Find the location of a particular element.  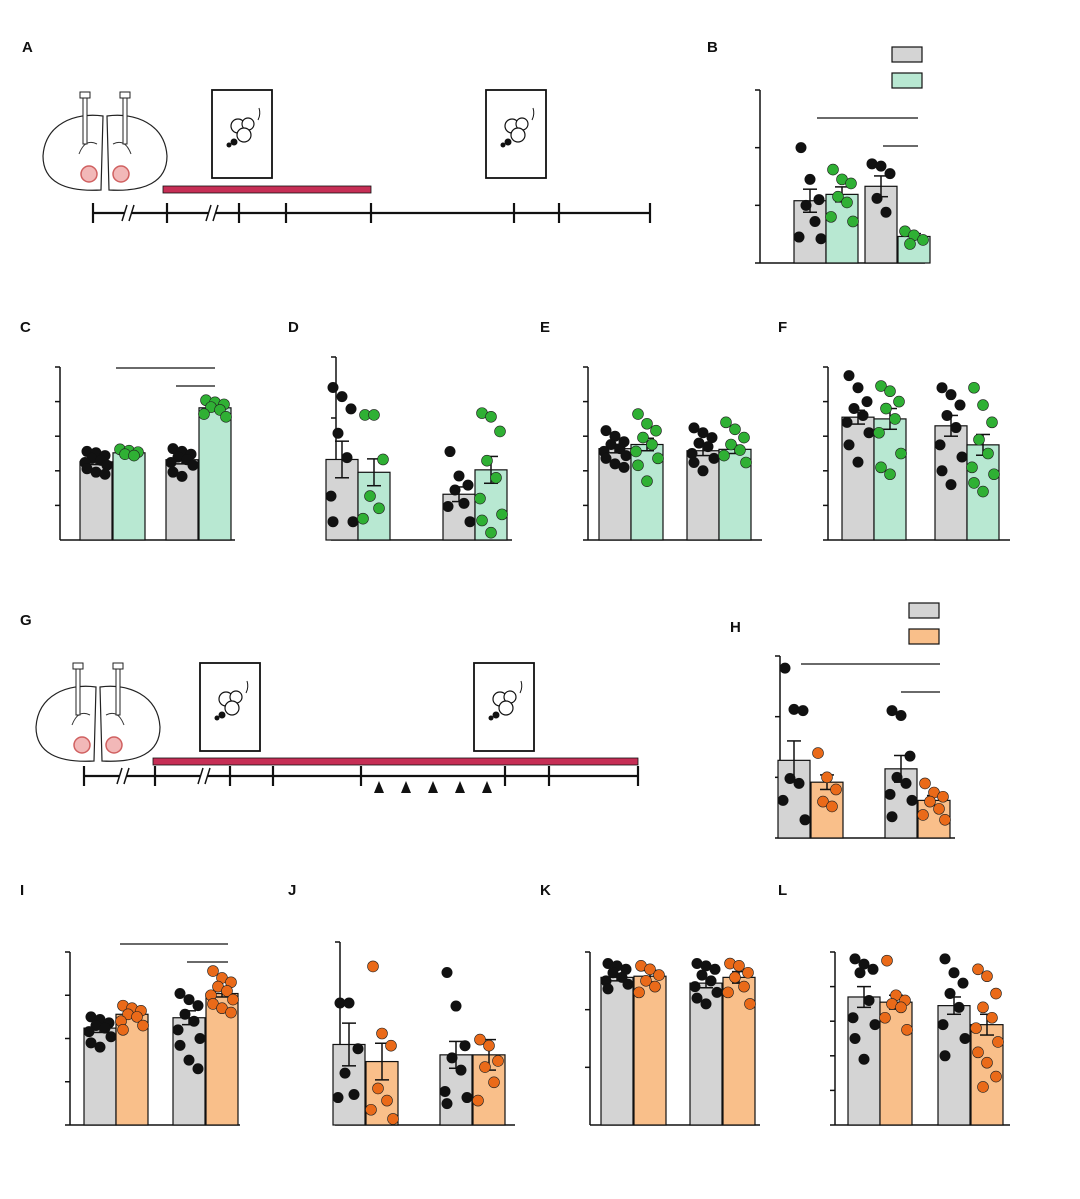

legend-bottom is located at coordinates (924, 623).